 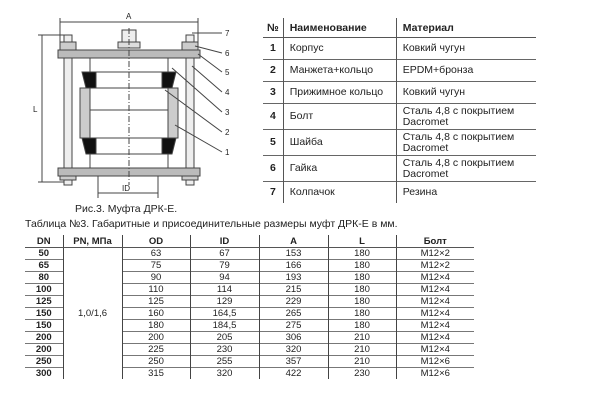 What do you see at coordinates (340, 28) in the screenshot?
I see `header-name: Наименование` at bounding box center [340, 28].